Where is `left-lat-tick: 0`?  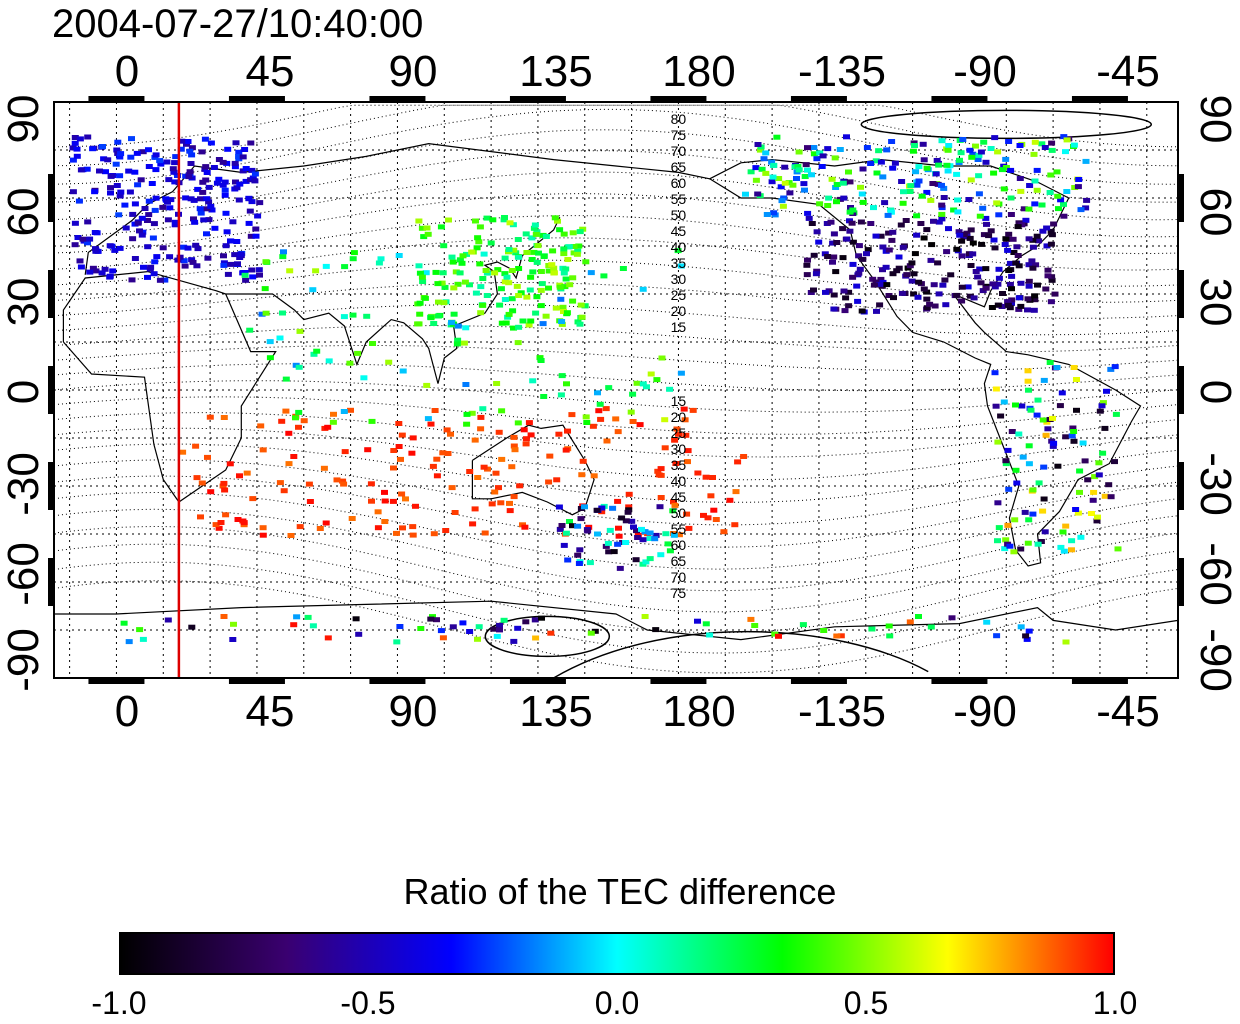
left-lat-tick: 0 is located at coordinates (24, 392).